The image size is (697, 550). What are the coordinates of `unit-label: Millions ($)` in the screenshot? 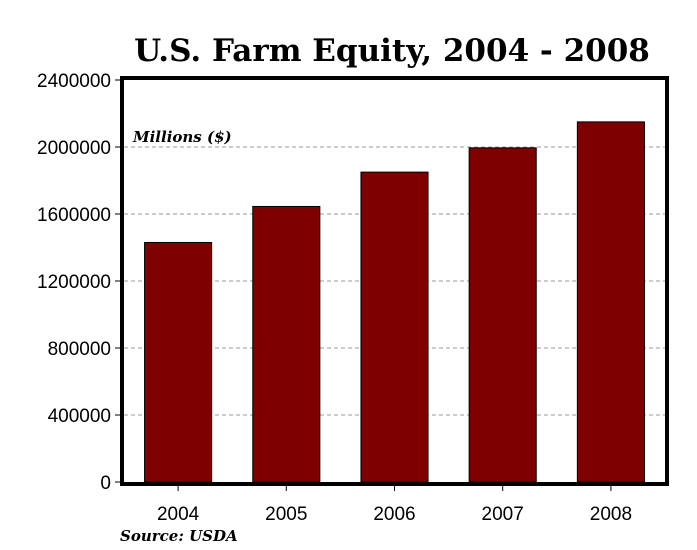 It's located at (182, 137).